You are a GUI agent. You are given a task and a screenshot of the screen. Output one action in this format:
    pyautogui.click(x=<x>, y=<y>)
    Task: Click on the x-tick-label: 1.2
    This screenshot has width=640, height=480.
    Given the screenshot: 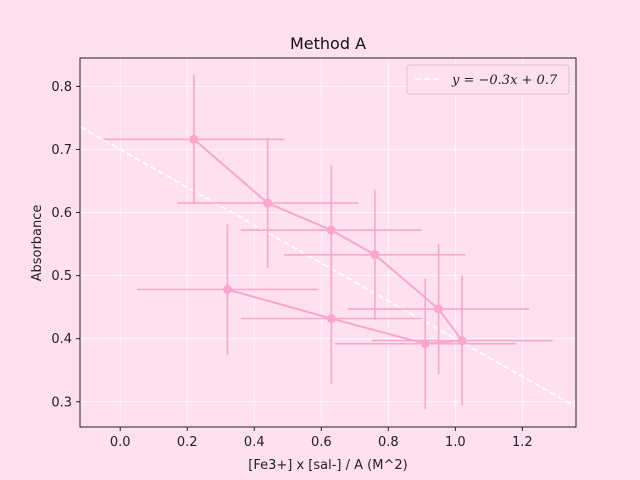 What is the action you would take?
    pyautogui.click(x=522, y=442)
    